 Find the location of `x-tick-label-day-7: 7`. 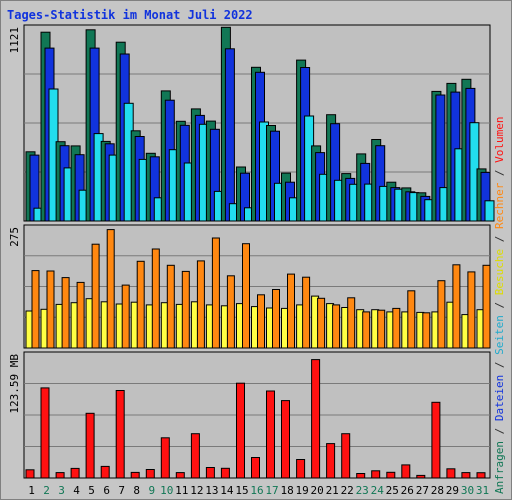

x-tick-label-day-7: 7 is located at coordinates (121, 490).